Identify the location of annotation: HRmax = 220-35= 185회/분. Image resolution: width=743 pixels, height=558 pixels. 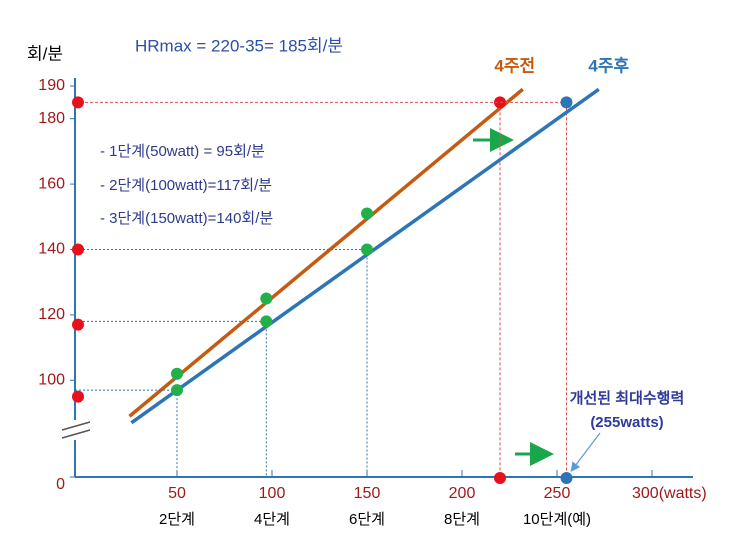
(239, 45).